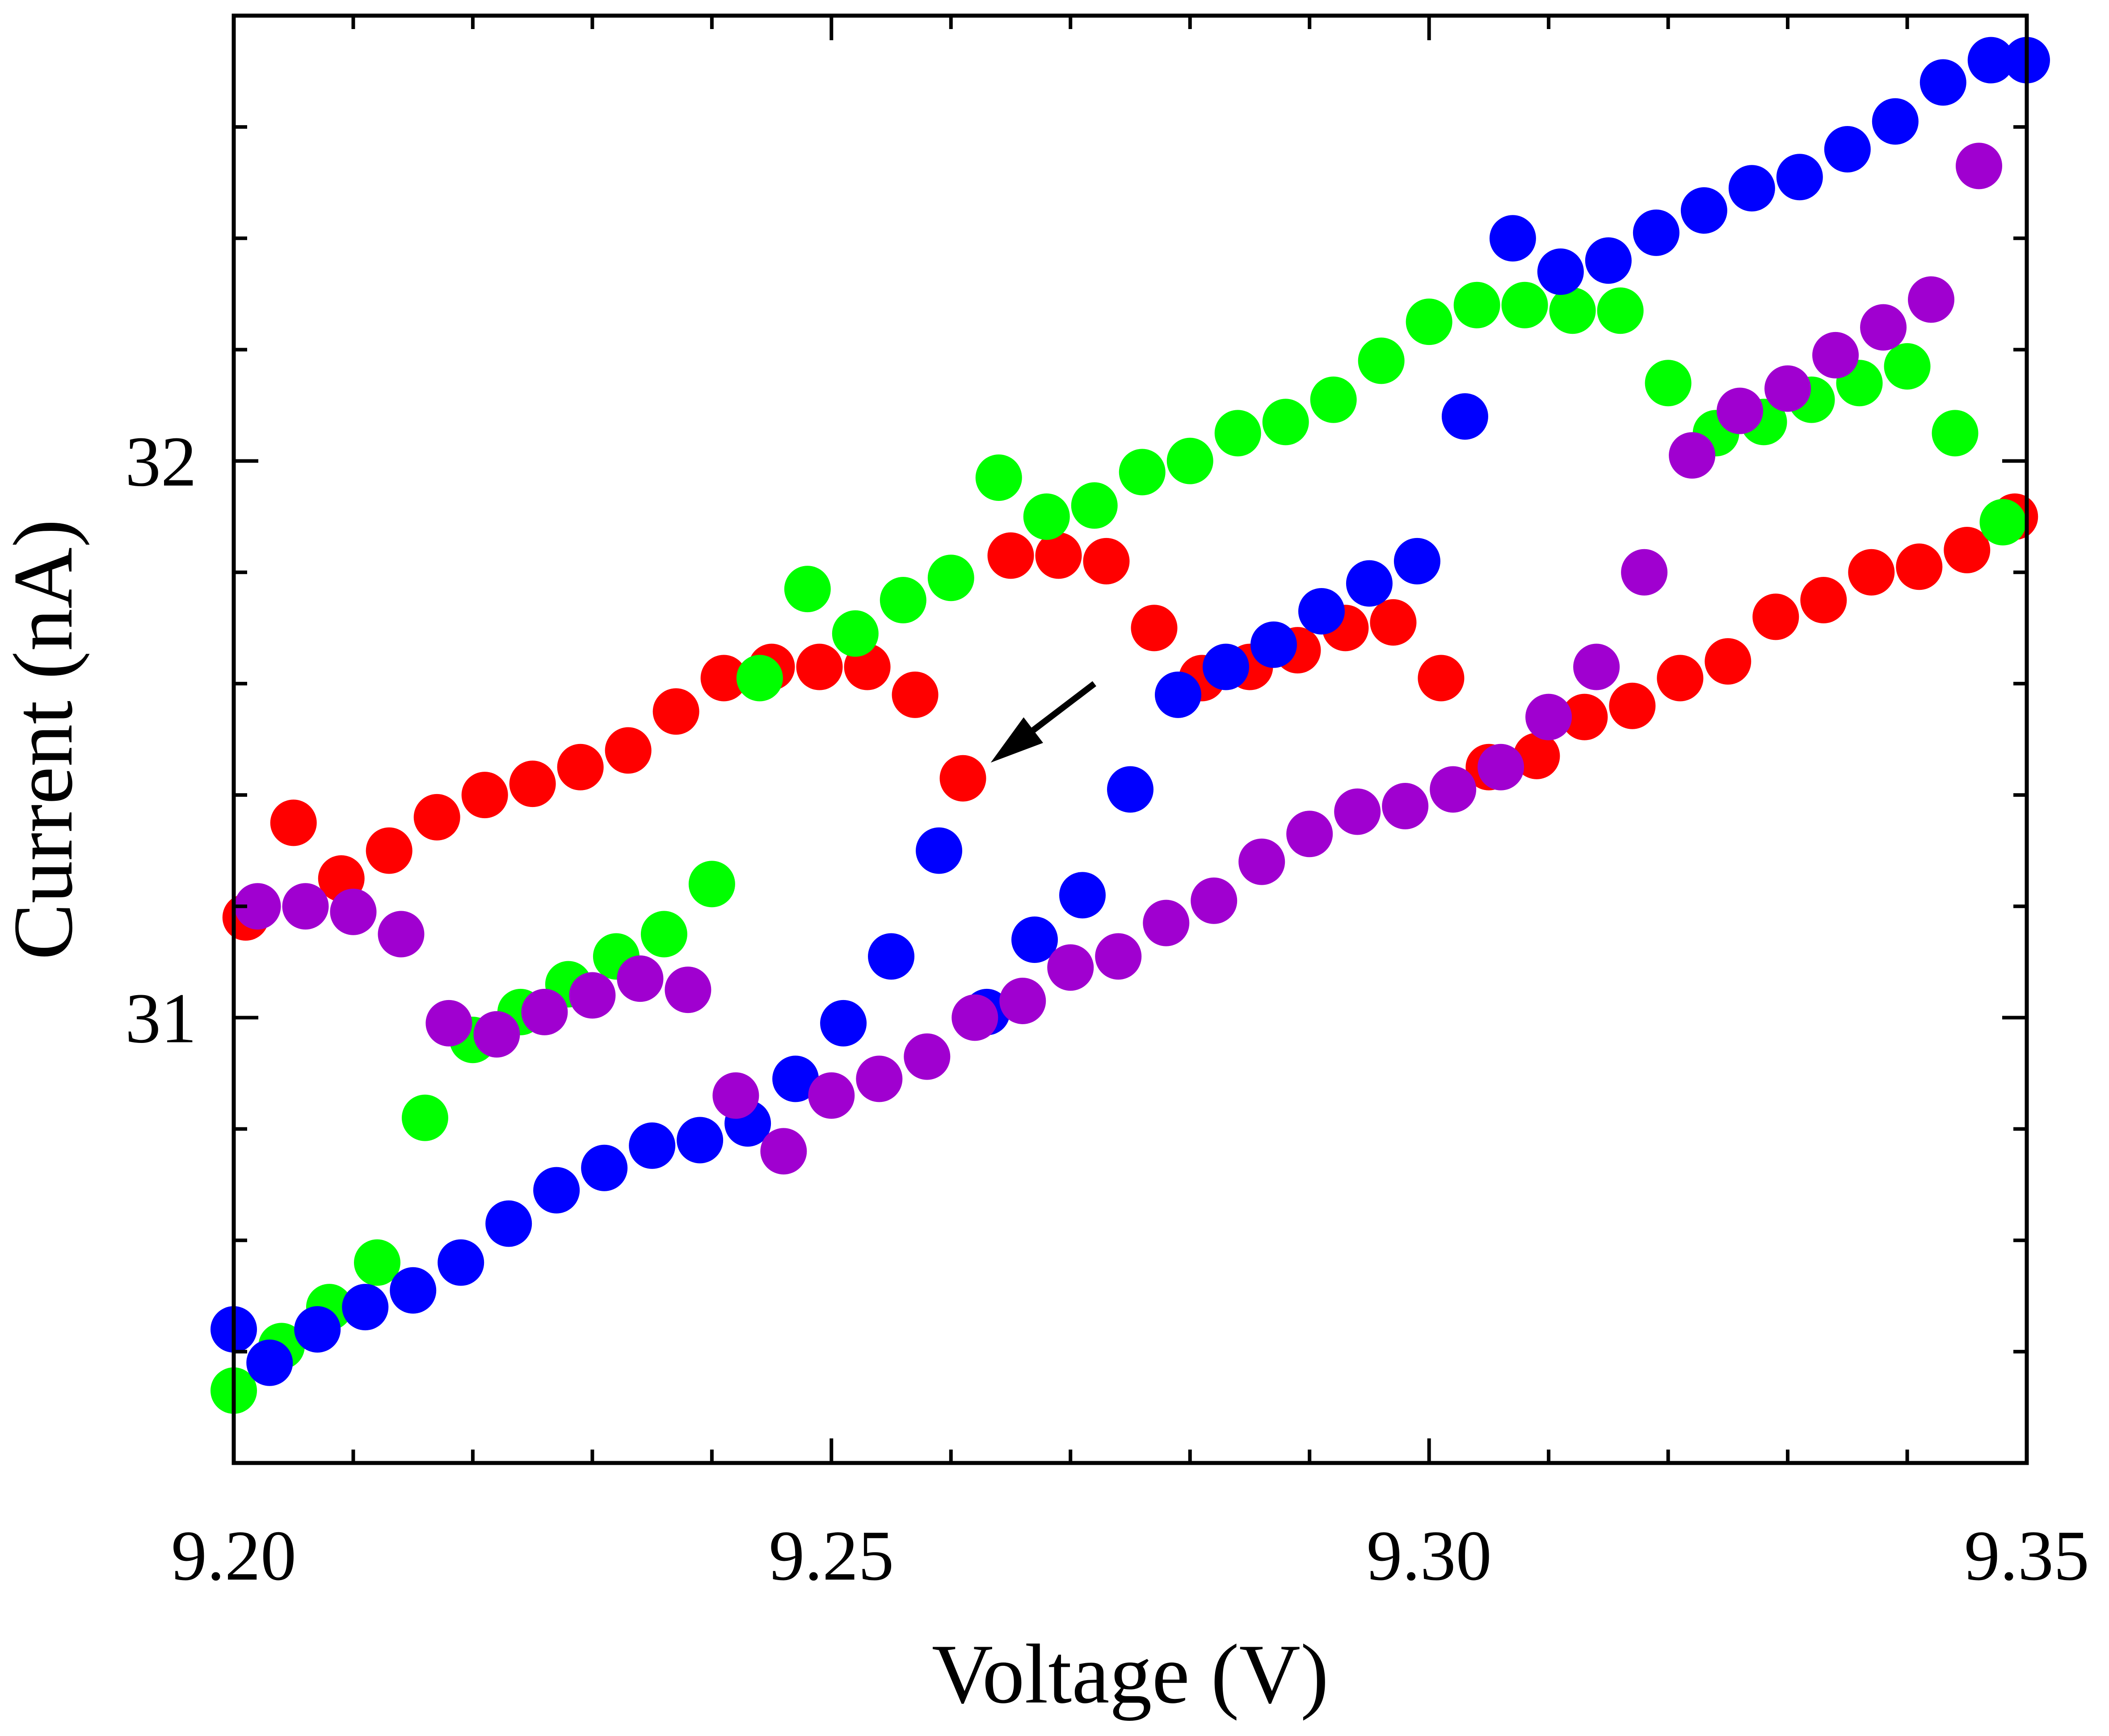 The width and height of the screenshot is (2109, 1736). I want to click on x-tick-label: 9.20, so click(233, 1555).